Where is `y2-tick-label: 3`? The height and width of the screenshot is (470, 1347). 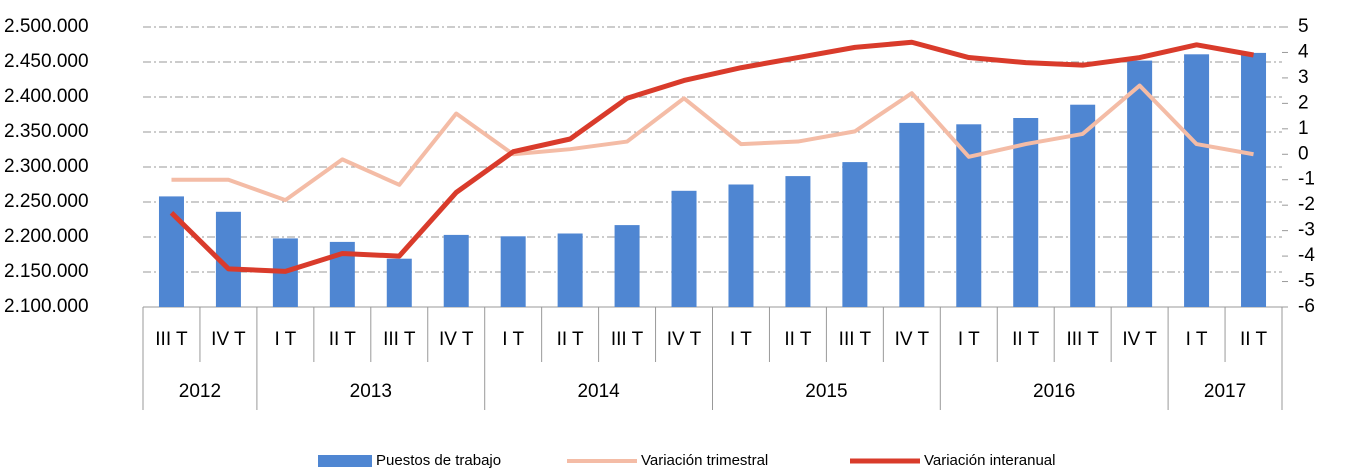
y2-tick-label: 3 is located at coordinates (1303, 77).